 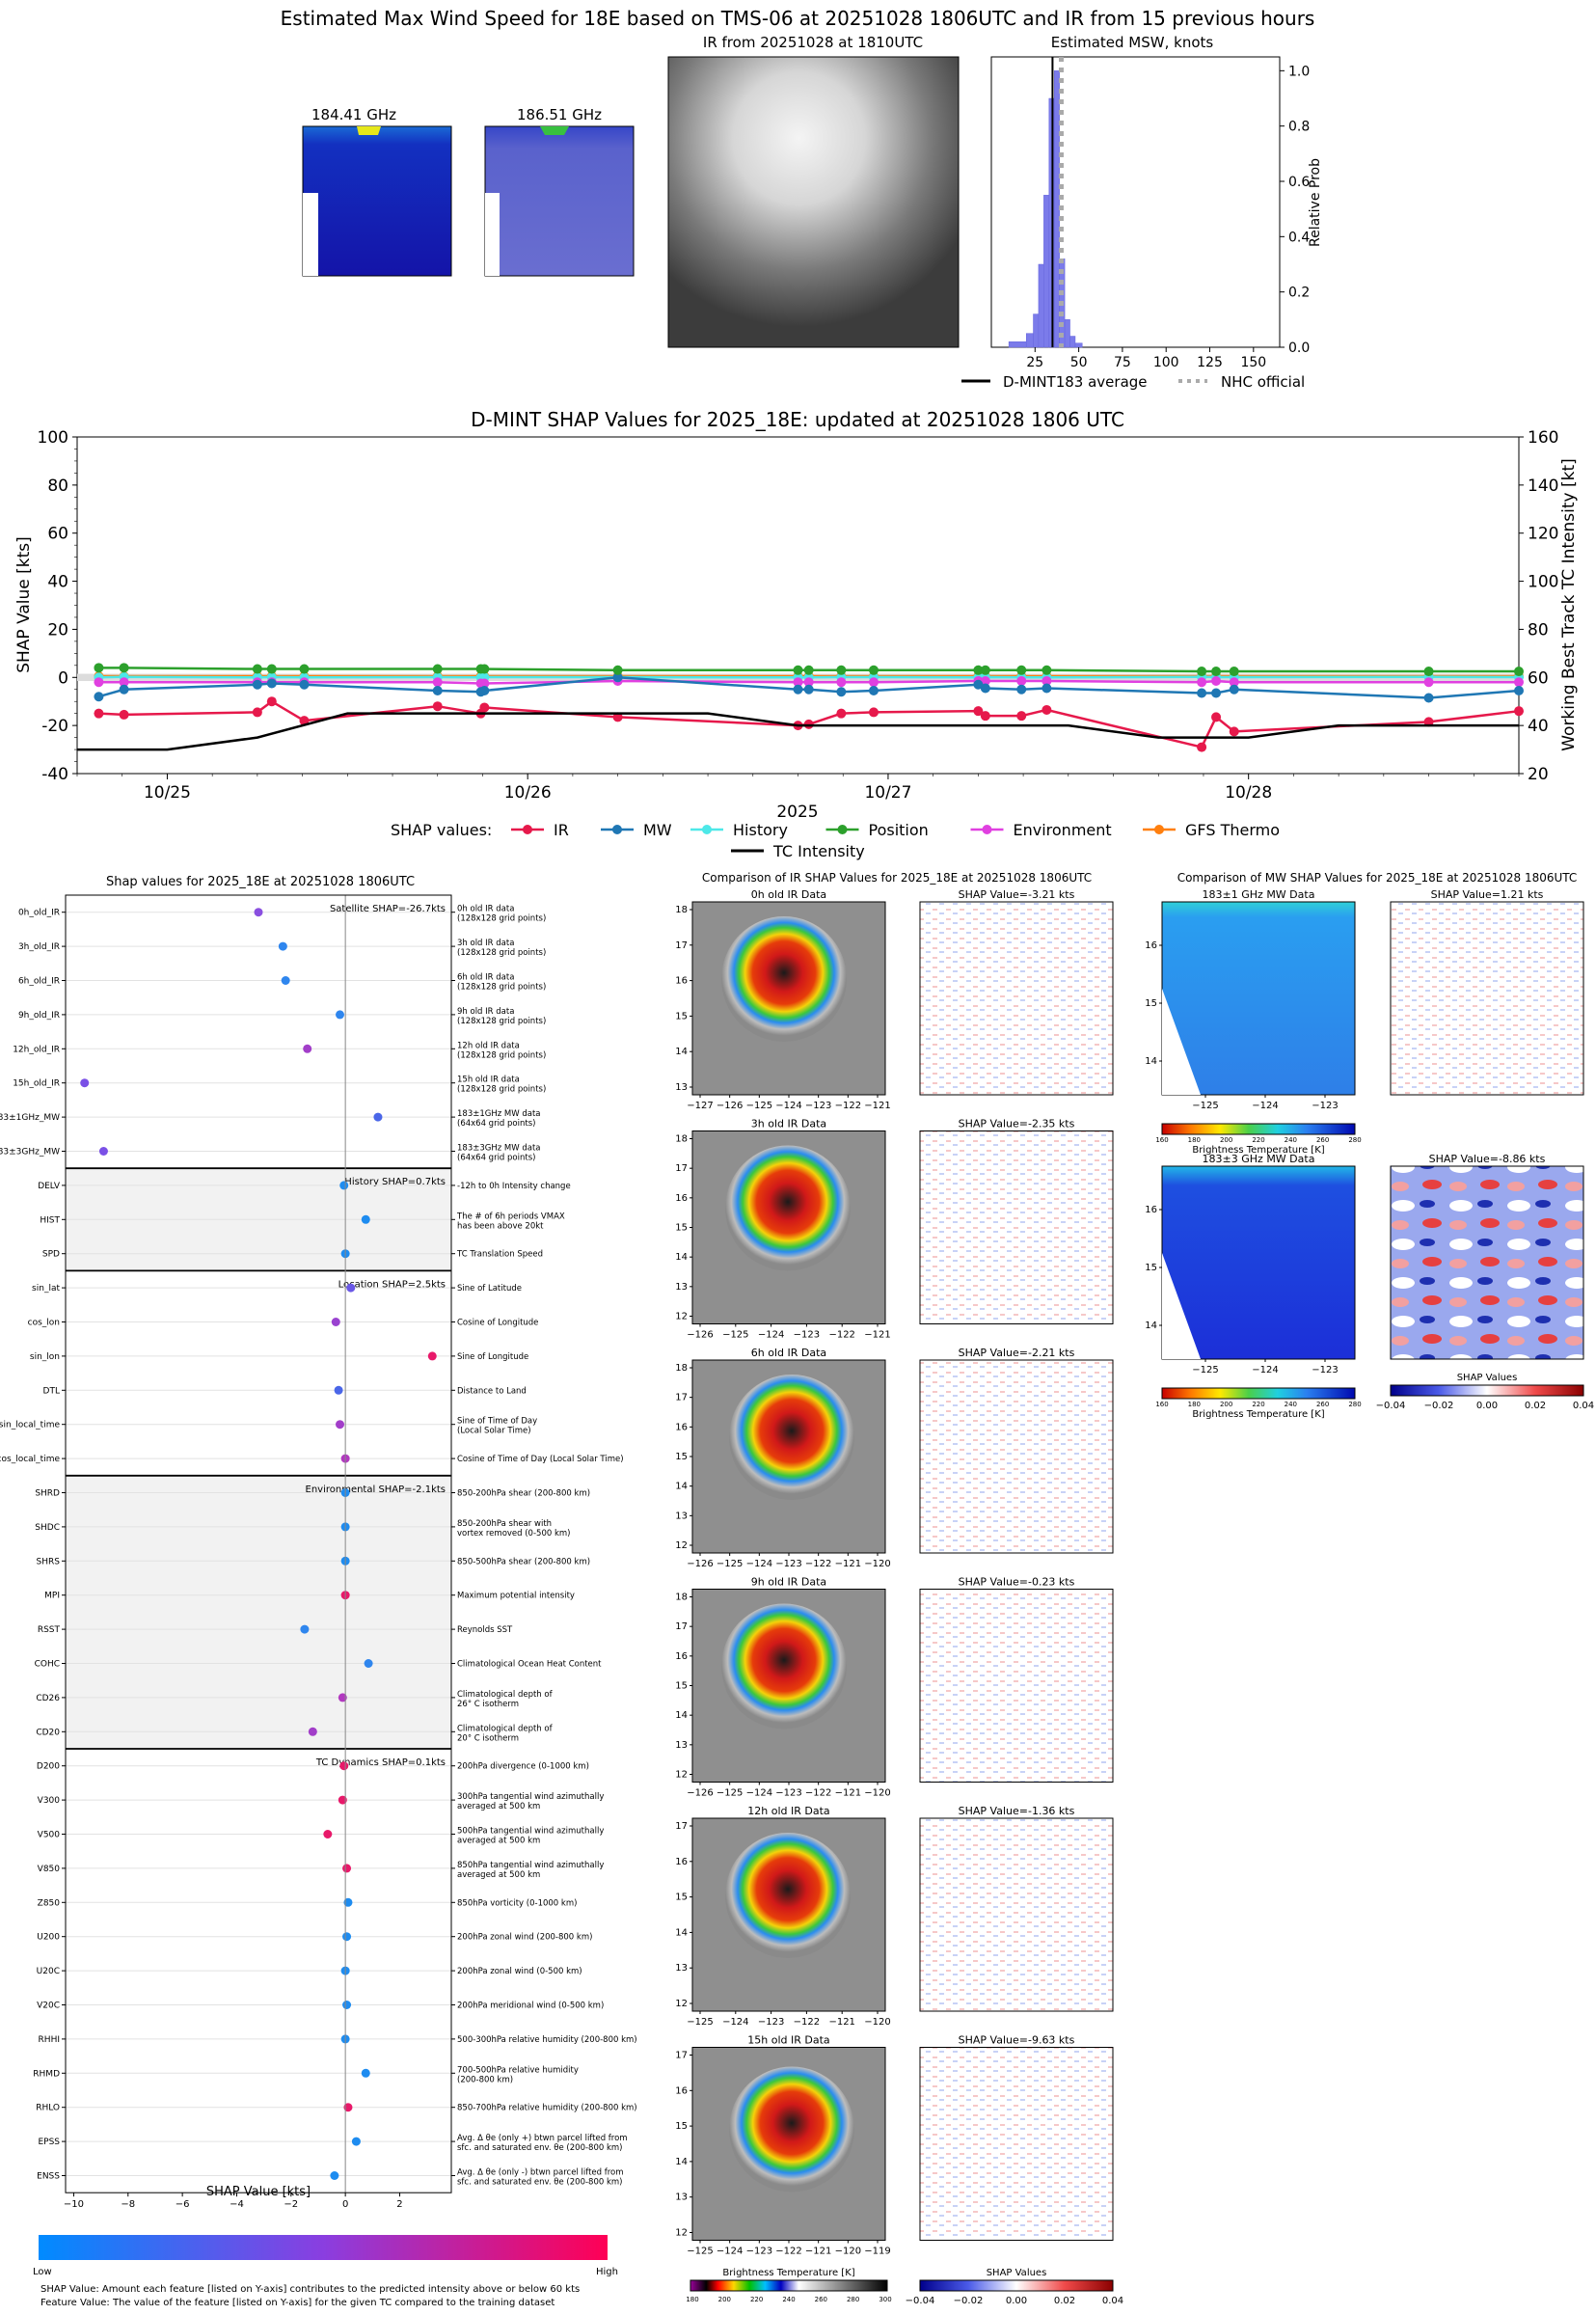 I want to click on hist-ytick-label: 0.6, so click(x=1299, y=183).